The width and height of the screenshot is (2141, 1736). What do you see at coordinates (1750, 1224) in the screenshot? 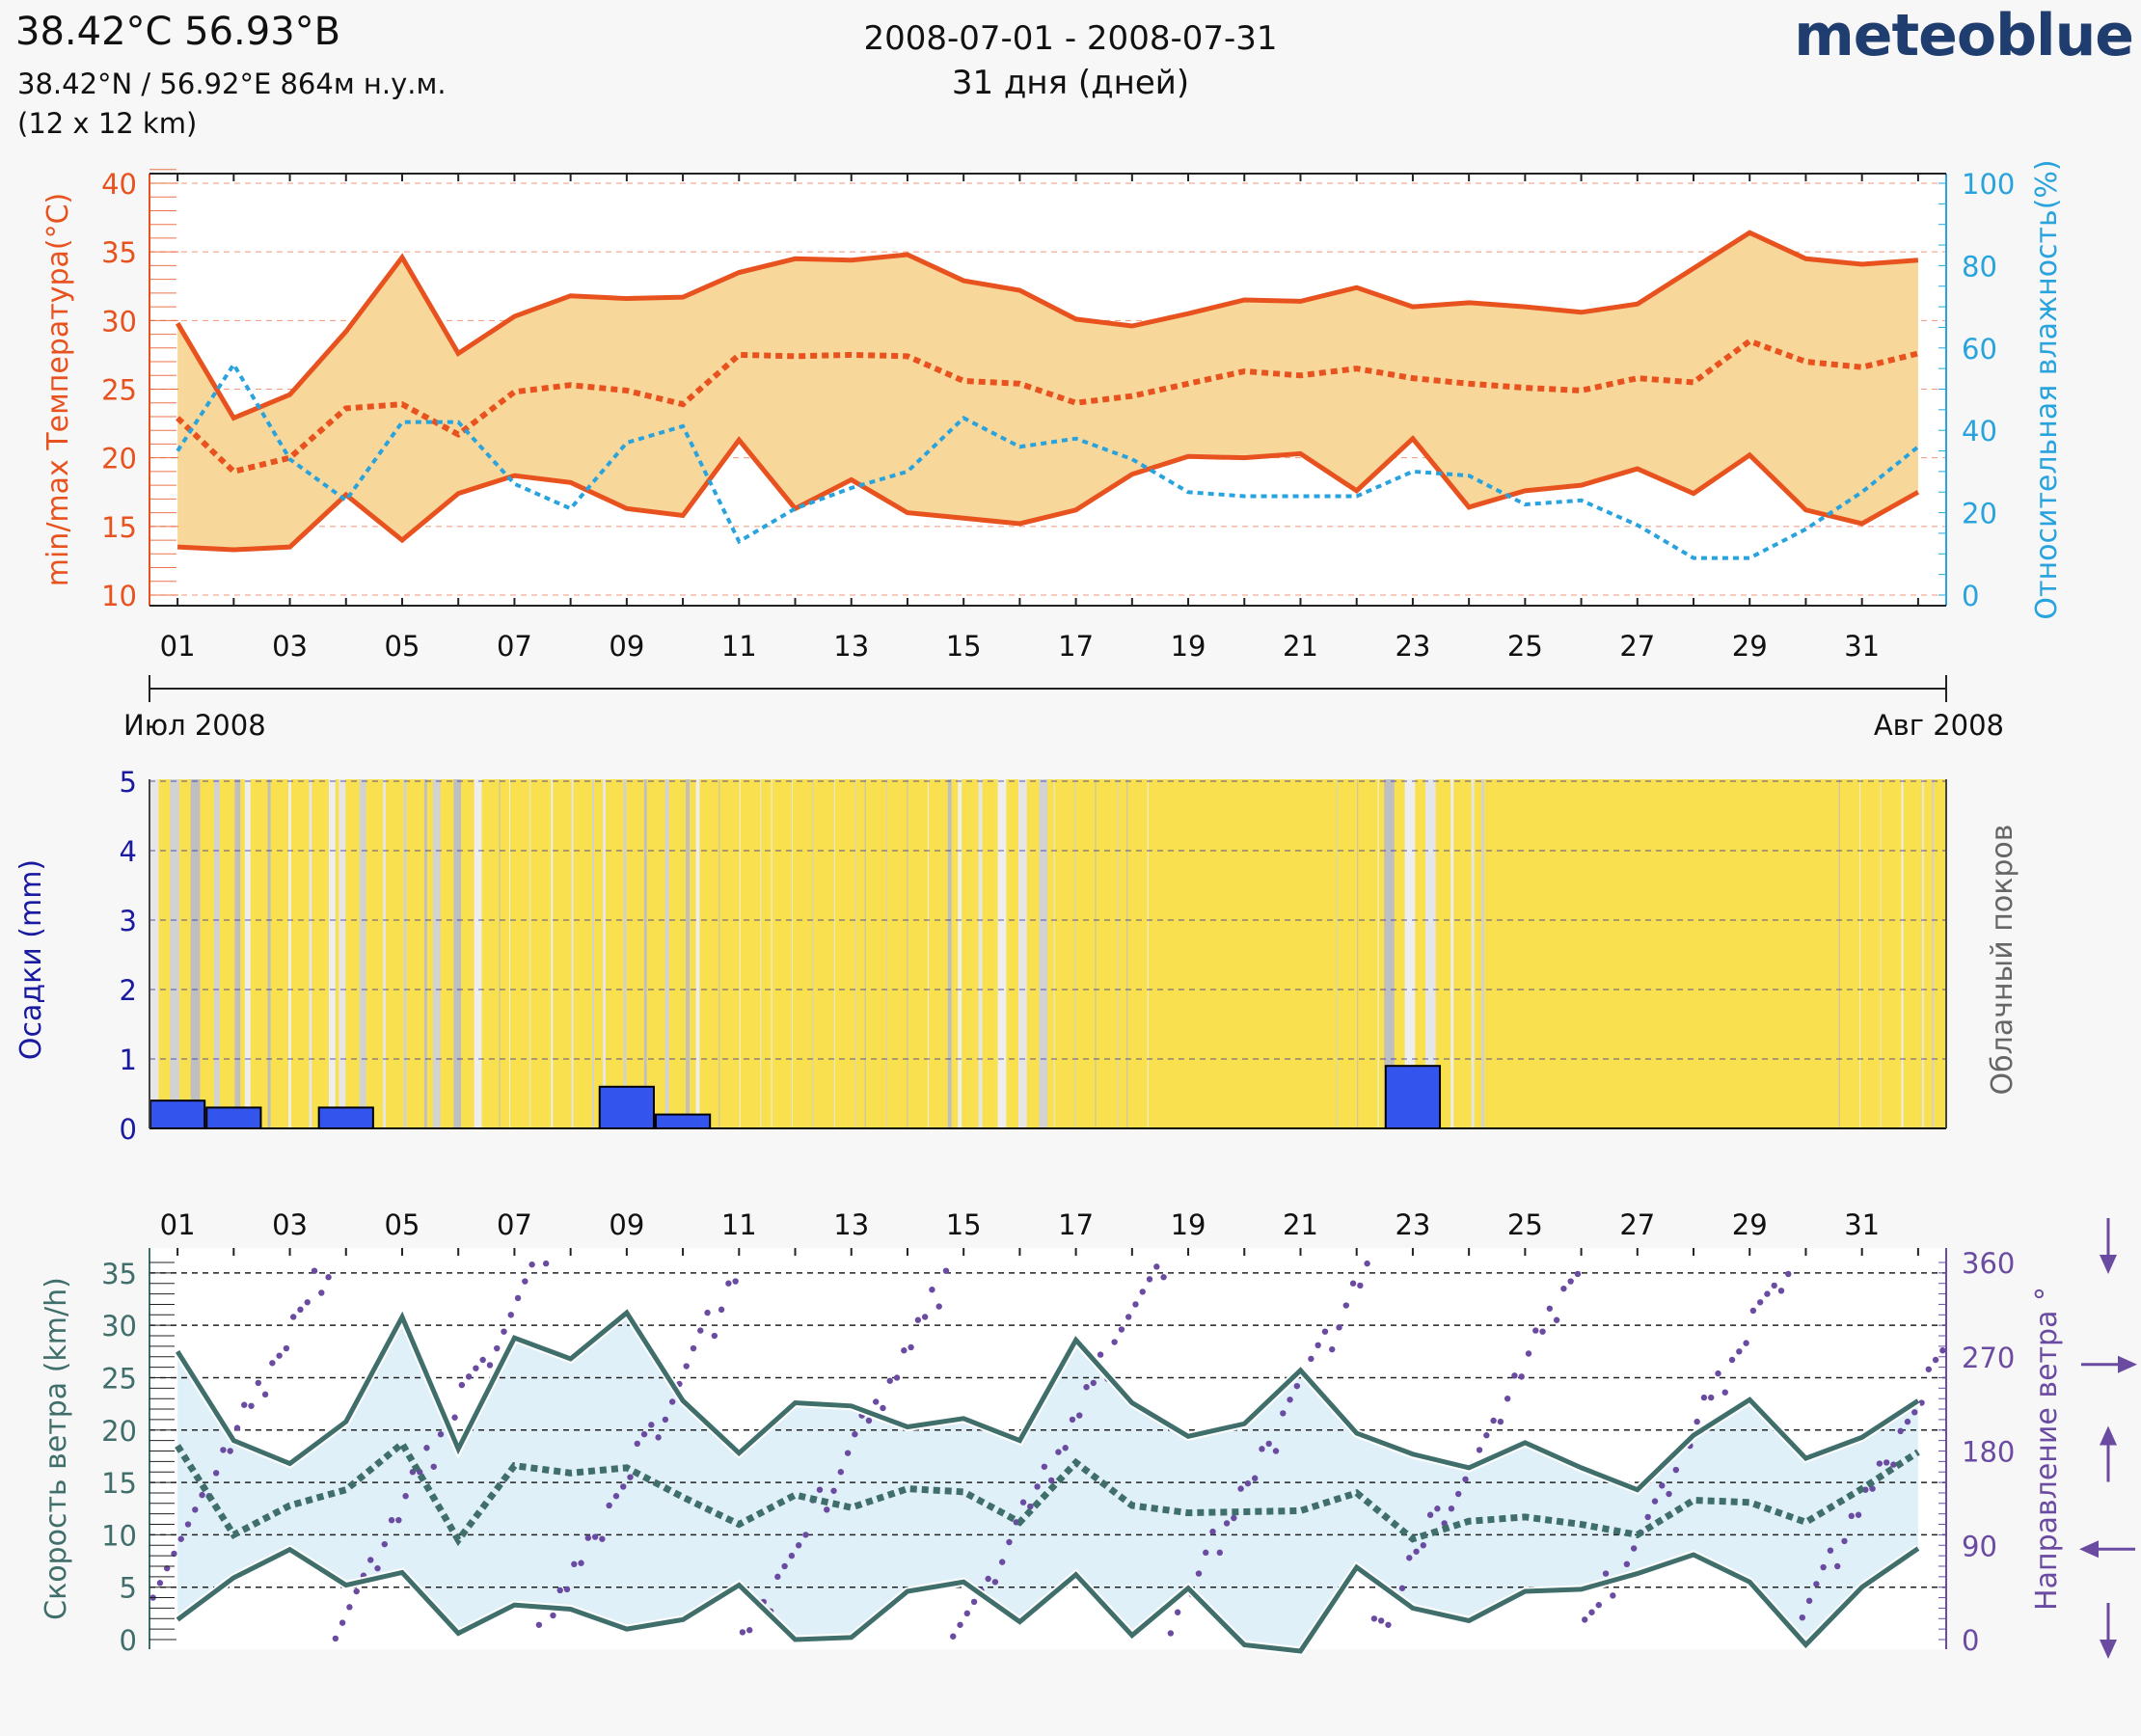
I see `wind-day-tick-label: 29` at bounding box center [1750, 1224].